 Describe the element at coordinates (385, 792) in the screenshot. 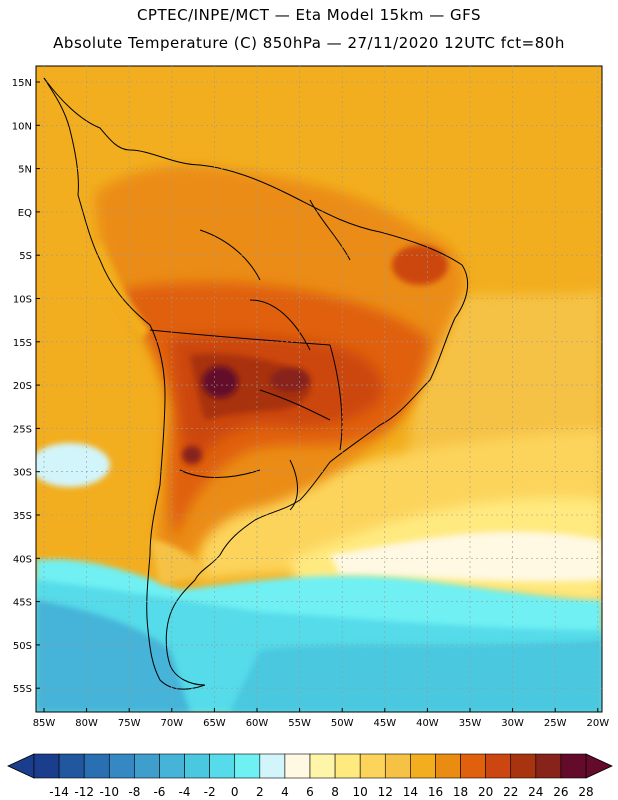

I see `colorbar-label: 12` at that location.